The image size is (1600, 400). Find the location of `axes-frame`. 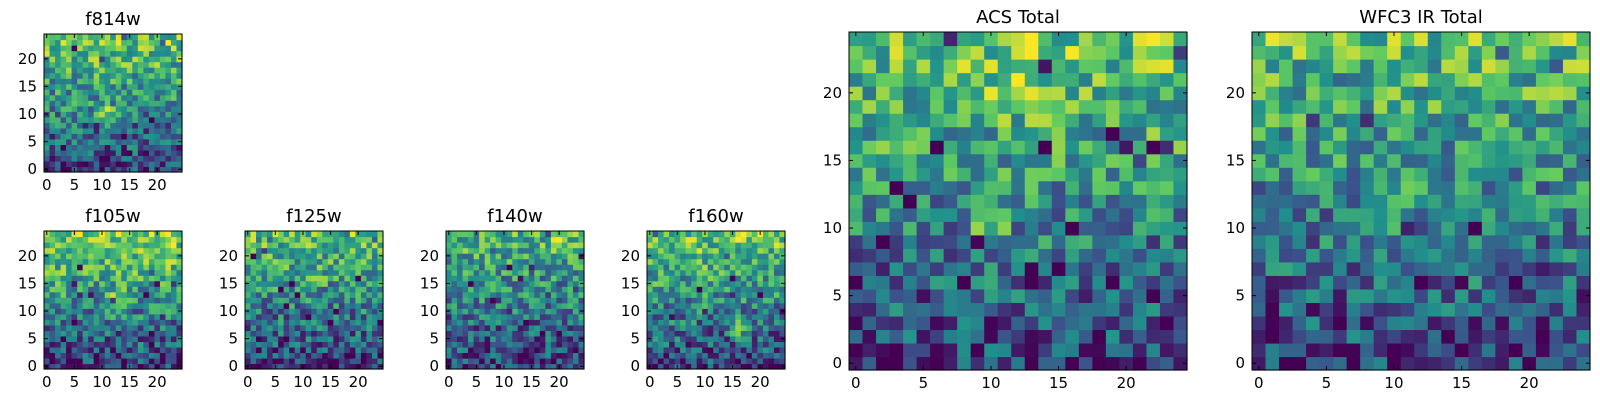

axes-frame is located at coordinates (515, 300).